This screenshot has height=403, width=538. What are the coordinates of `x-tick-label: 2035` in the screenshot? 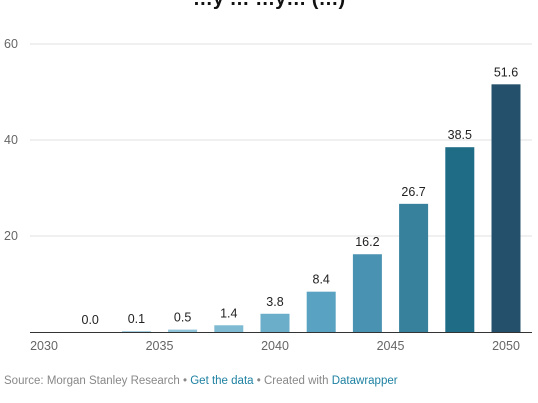 It's located at (160, 346).